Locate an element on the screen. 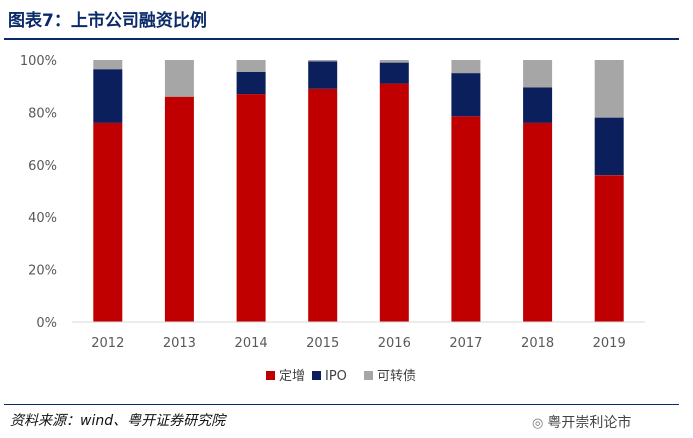 The height and width of the screenshot is (438, 693). y-tick-label: 0% is located at coordinates (46, 323).